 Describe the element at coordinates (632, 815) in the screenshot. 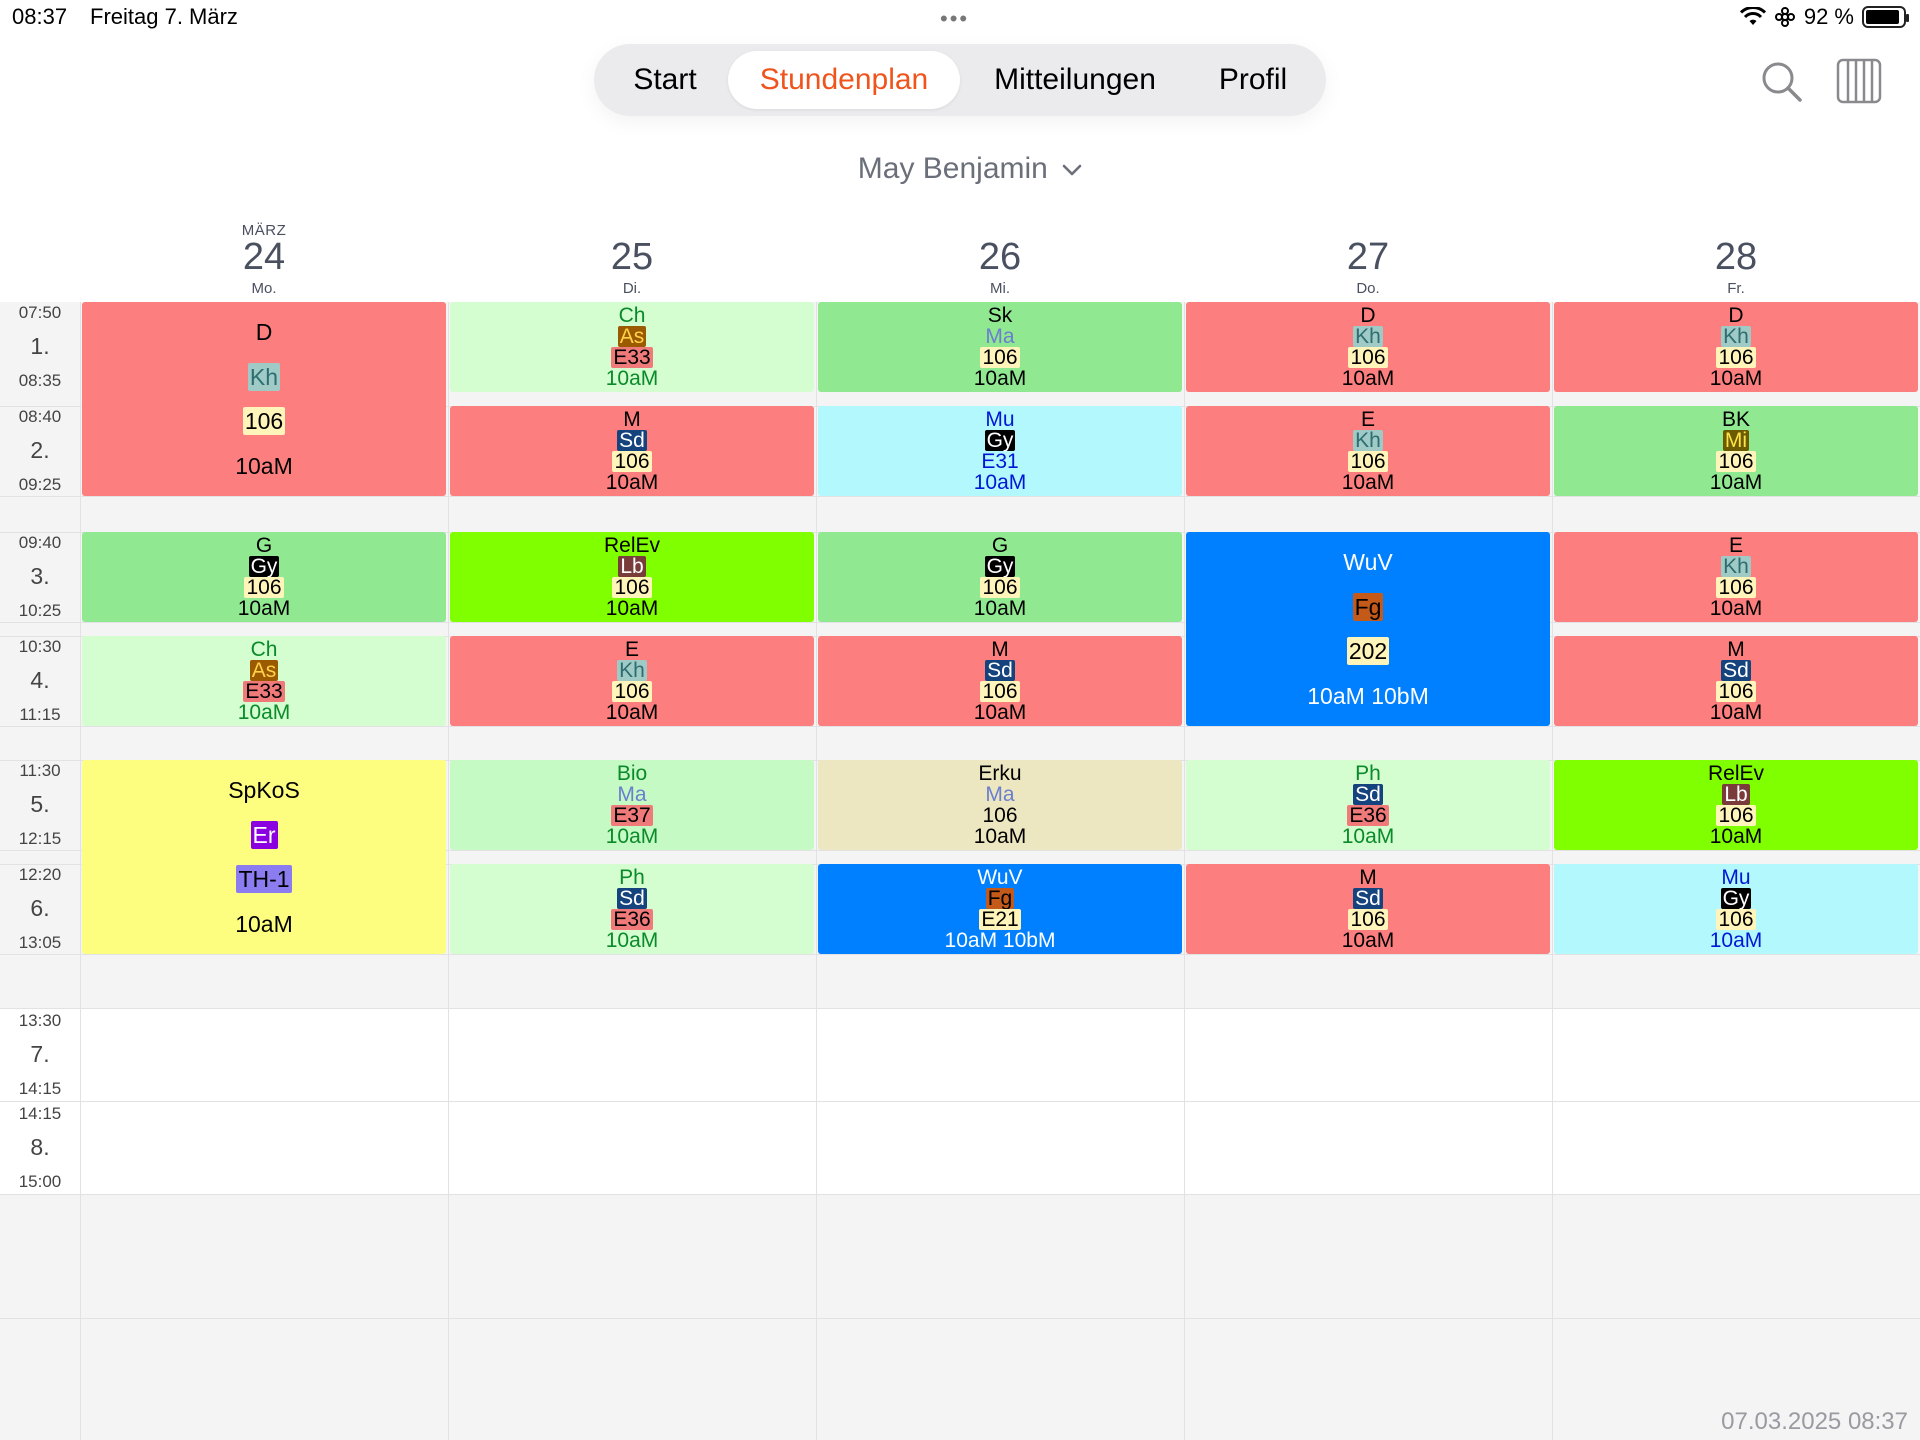

I see `lesson-room: E37` at that location.